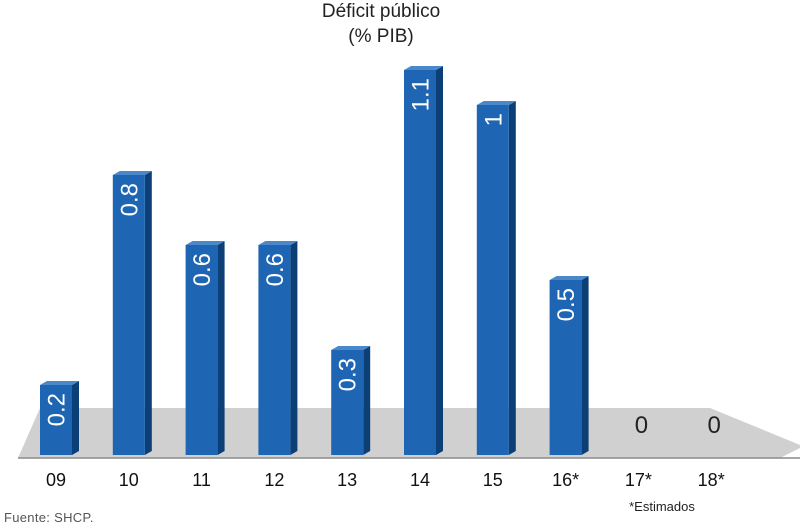  What do you see at coordinates (662, 506) in the screenshot?
I see `estimated-note: *Estimados` at bounding box center [662, 506].